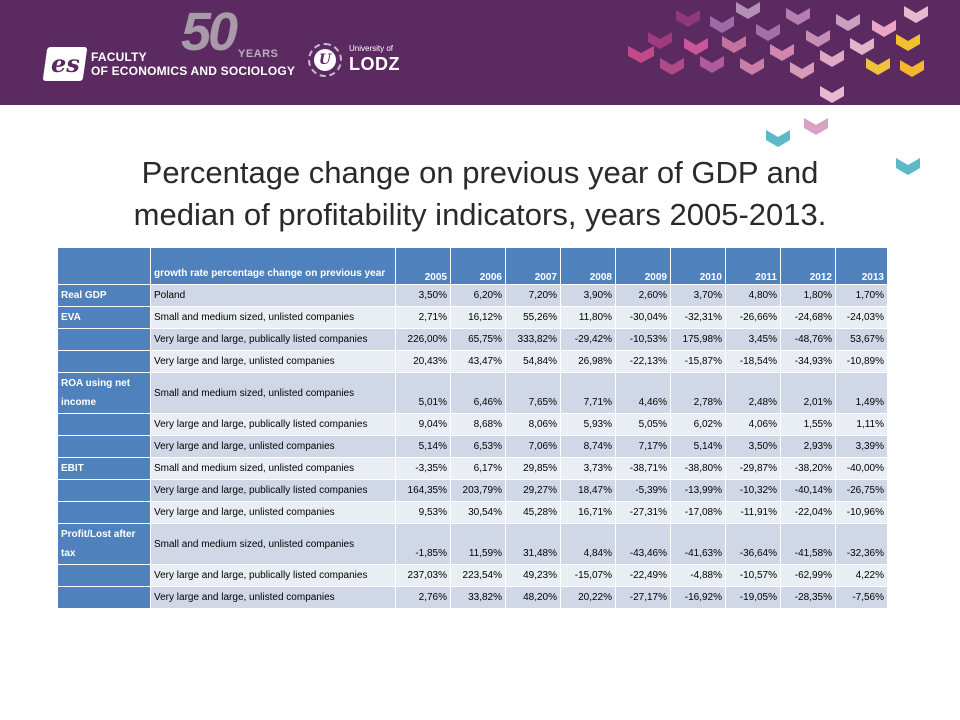 This screenshot has height=720, width=960. What do you see at coordinates (478, 317) in the screenshot?
I see `value-cell: 16,12%` at bounding box center [478, 317].